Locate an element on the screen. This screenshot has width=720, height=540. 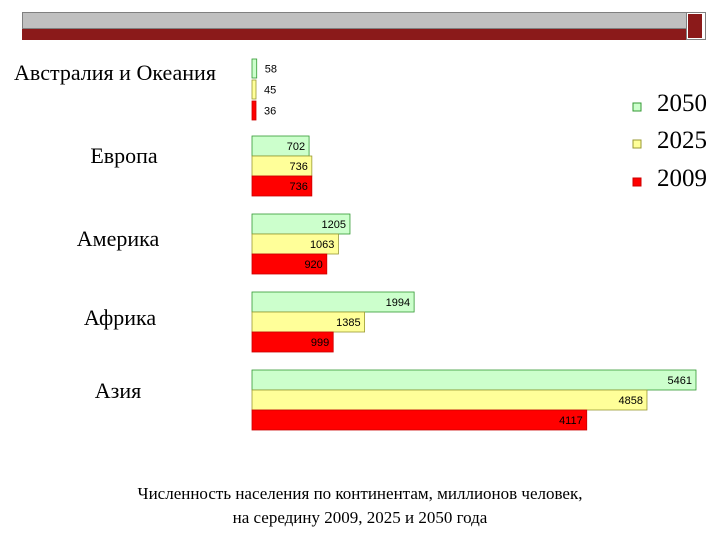
data-label-2050: 1205 is located at coordinates (333, 225).